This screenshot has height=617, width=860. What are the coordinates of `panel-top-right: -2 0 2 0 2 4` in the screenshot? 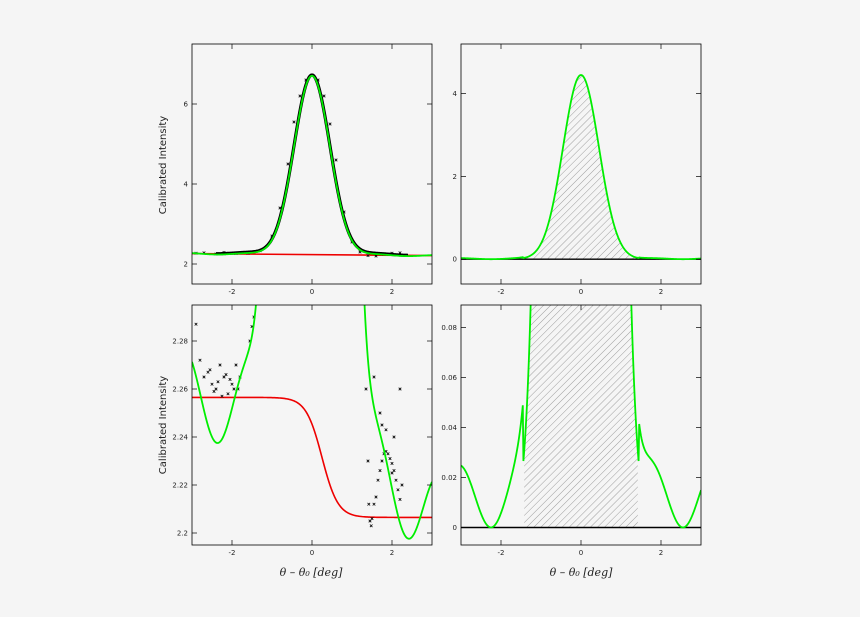 It's located at (577, 169).